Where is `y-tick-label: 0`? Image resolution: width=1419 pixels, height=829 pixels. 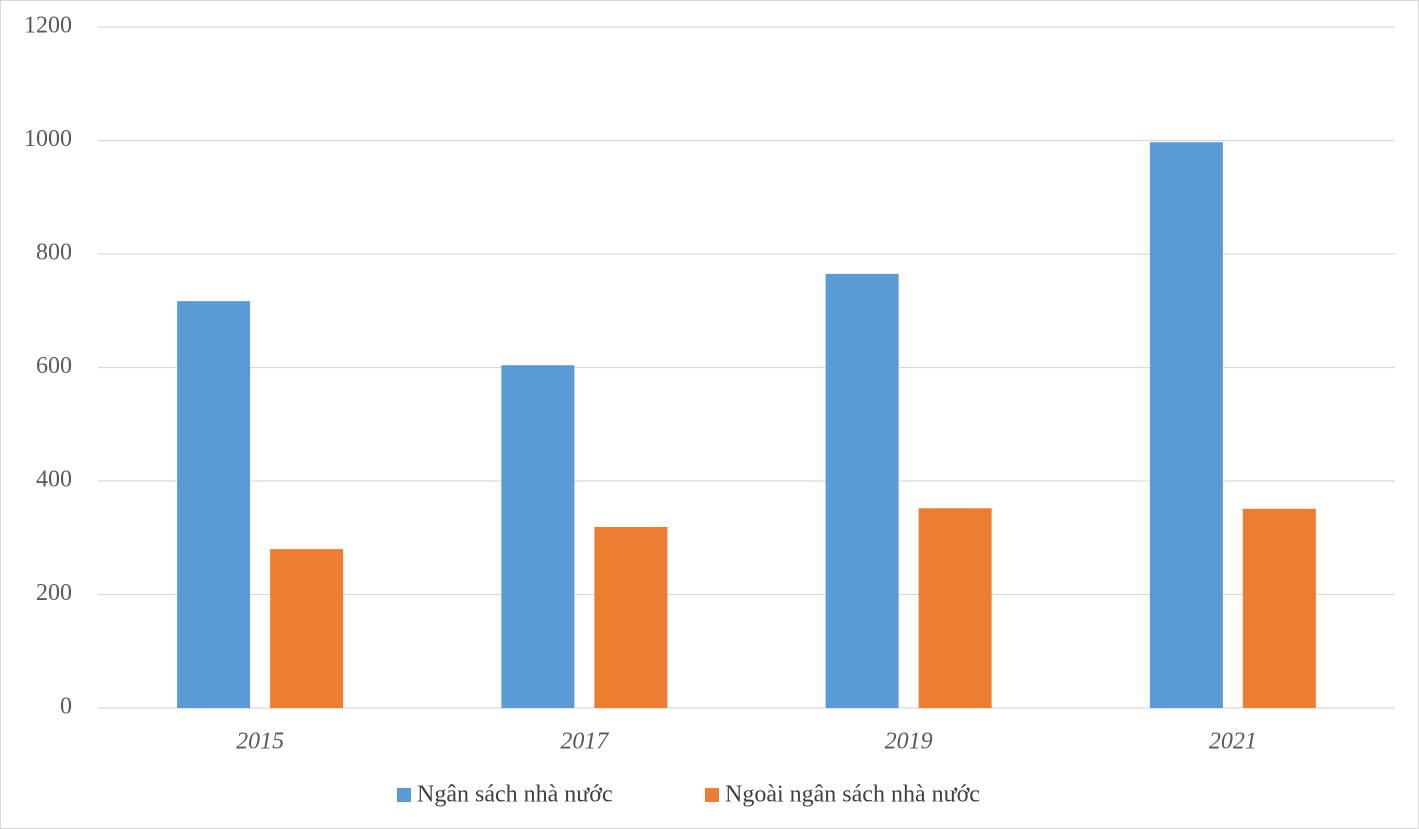 y-tick-label: 0 is located at coordinates (66, 707).